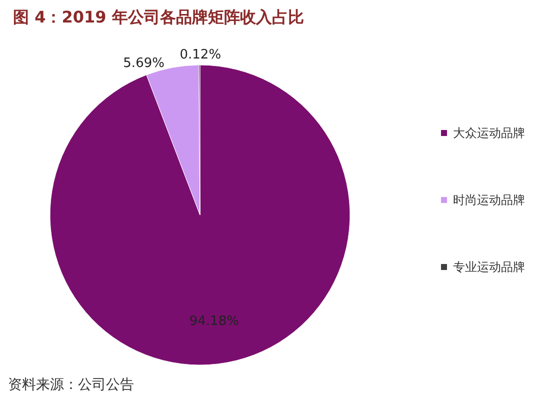  What do you see at coordinates (489, 200) in the screenshot?
I see `legend-label: 时尚运动品牌` at bounding box center [489, 200].